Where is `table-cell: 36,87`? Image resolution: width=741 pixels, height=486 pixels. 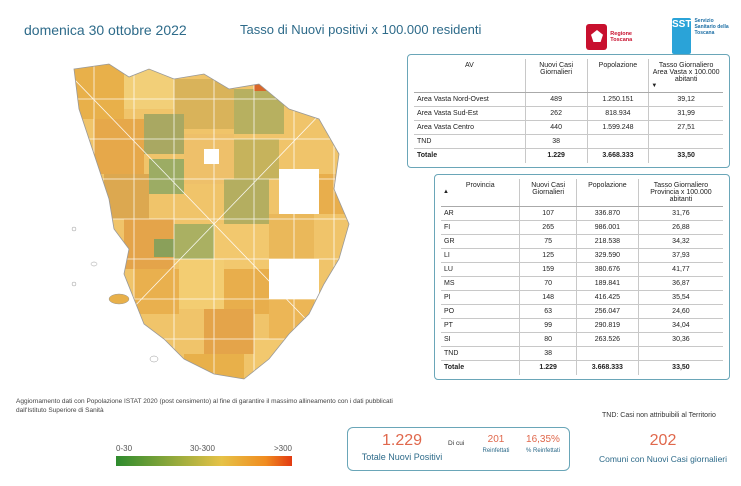
table-cell: 36,87 is located at coordinates (680, 283).